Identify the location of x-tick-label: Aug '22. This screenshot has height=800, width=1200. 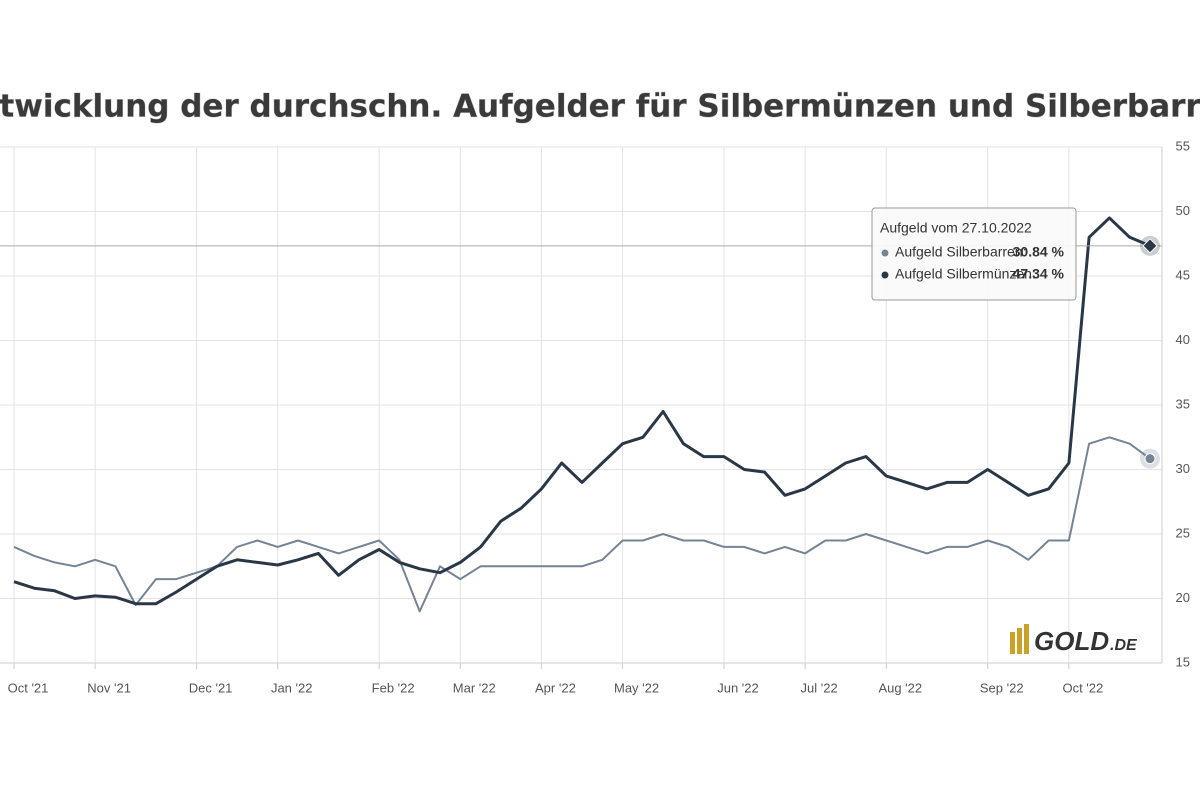
(900, 687).